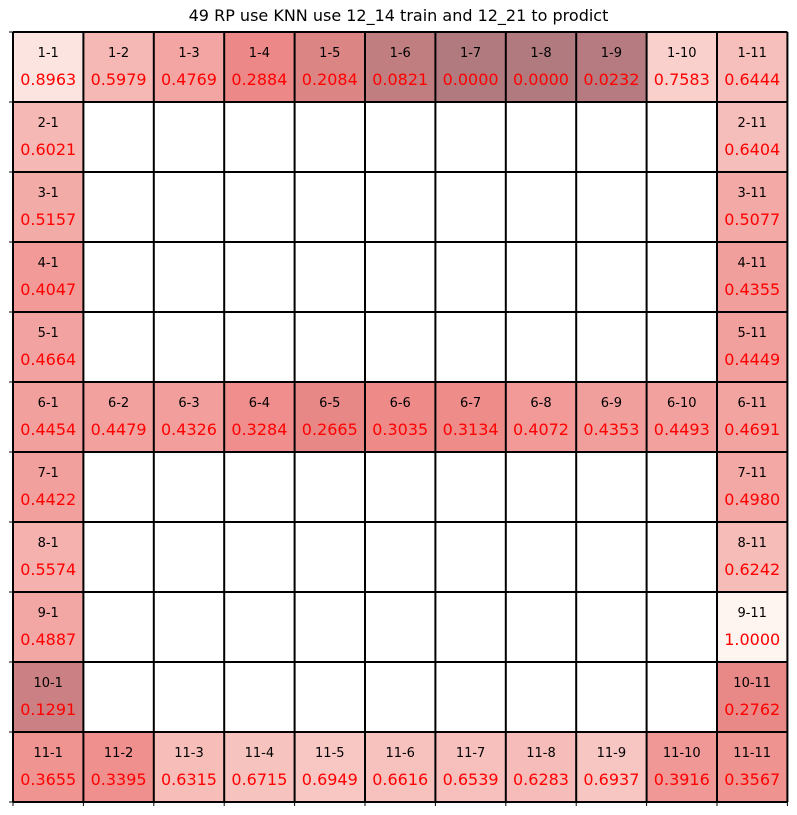 Image resolution: width=797 pixels, height=815 pixels. I want to click on cell-label-1-6: 1-6, so click(400, 53).